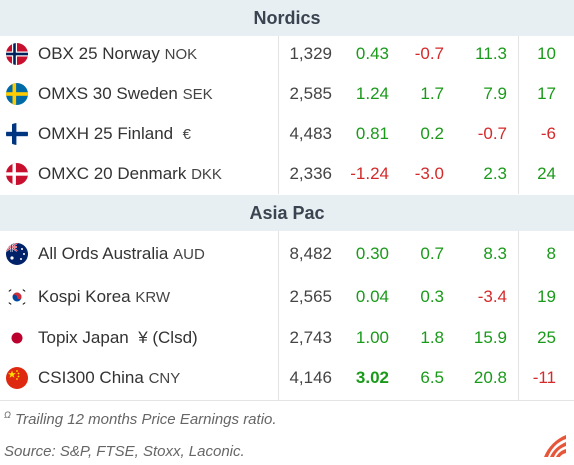 This screenshot has width=574, height=465. I want to click on pe-ratio: 25, so click(546, 337).